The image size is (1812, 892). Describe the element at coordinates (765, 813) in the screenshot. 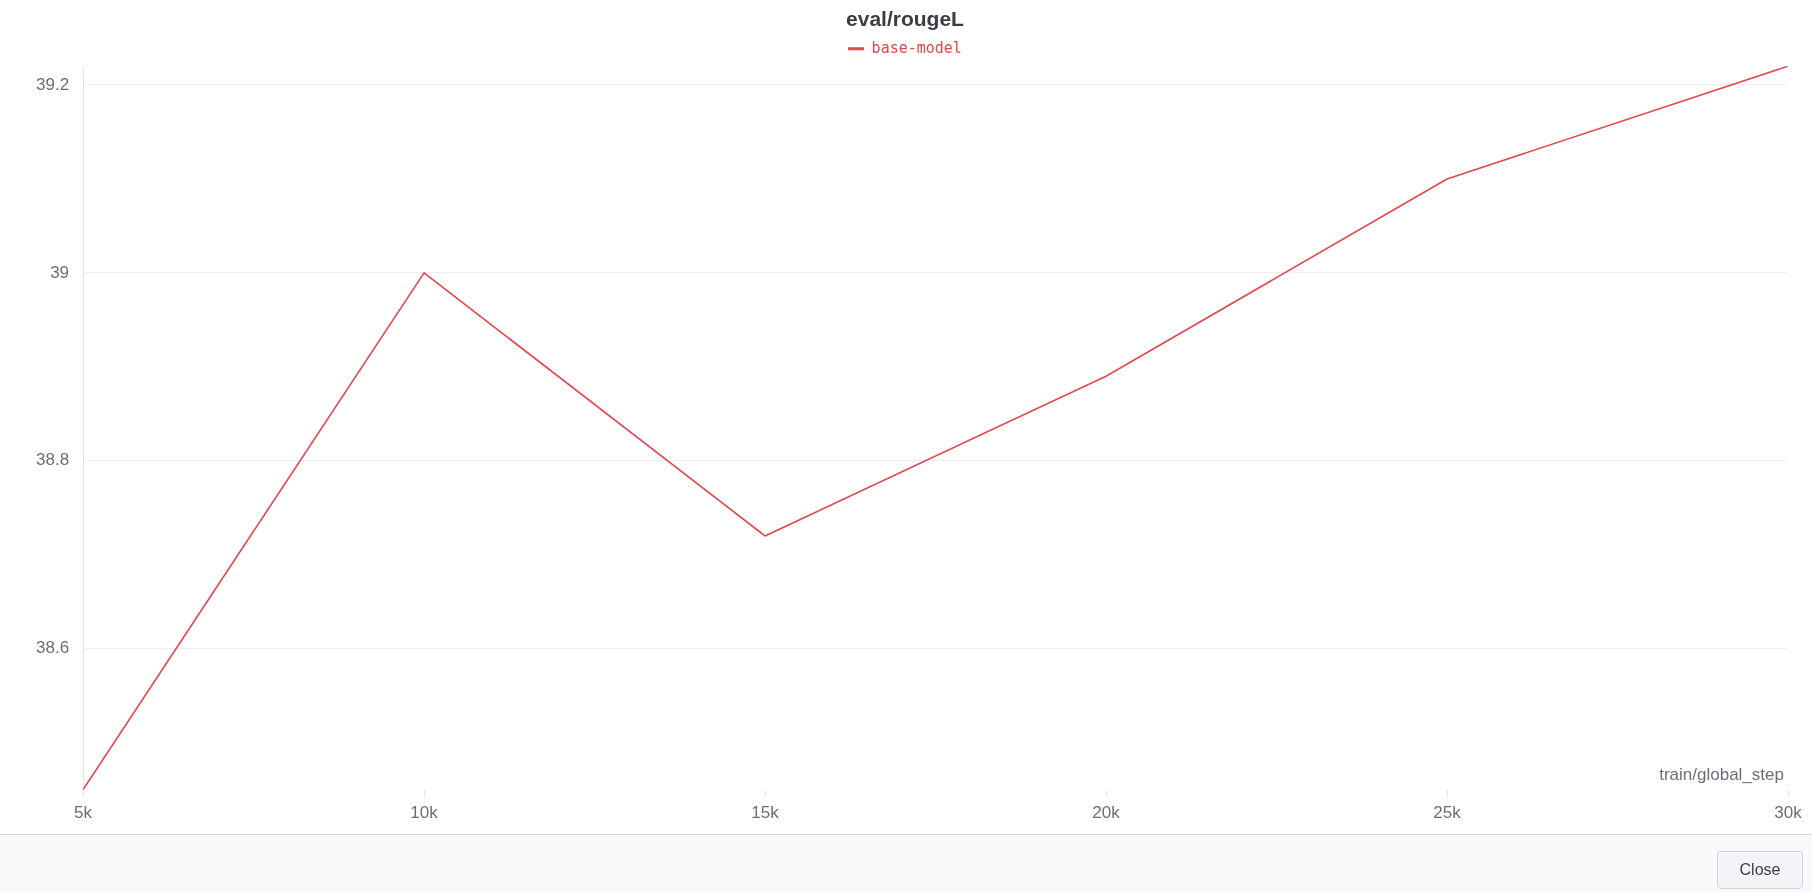

I see `x-tick-label: 15k` at that location.